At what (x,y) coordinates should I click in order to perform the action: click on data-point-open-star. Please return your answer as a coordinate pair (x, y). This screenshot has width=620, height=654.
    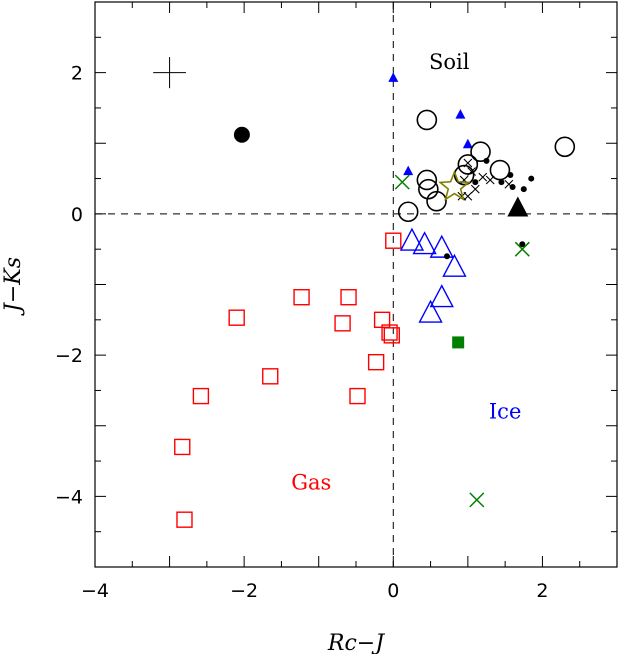
    Looking at the image, I should click on (454, 185).